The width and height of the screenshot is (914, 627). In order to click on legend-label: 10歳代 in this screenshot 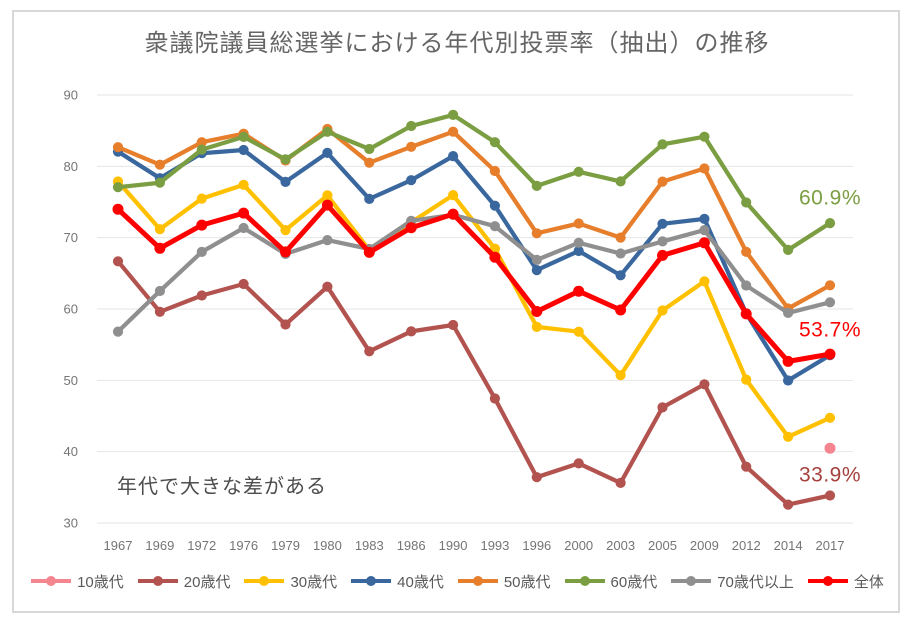, I will do `click(100, 582)`.